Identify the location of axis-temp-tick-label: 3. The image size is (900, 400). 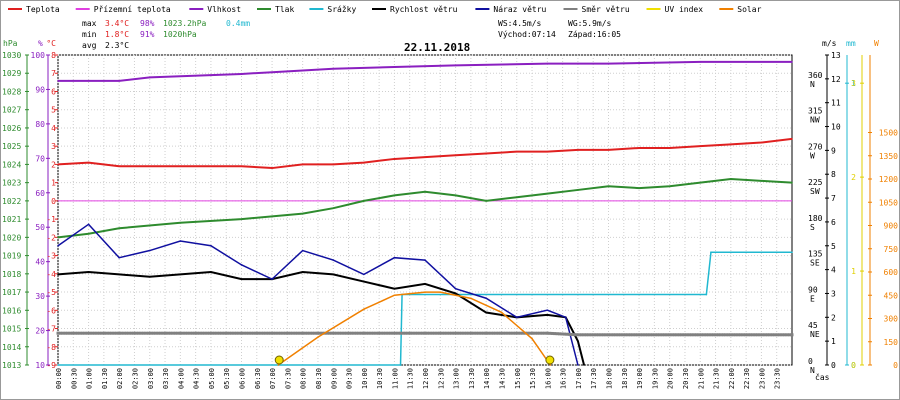
(53, 146).